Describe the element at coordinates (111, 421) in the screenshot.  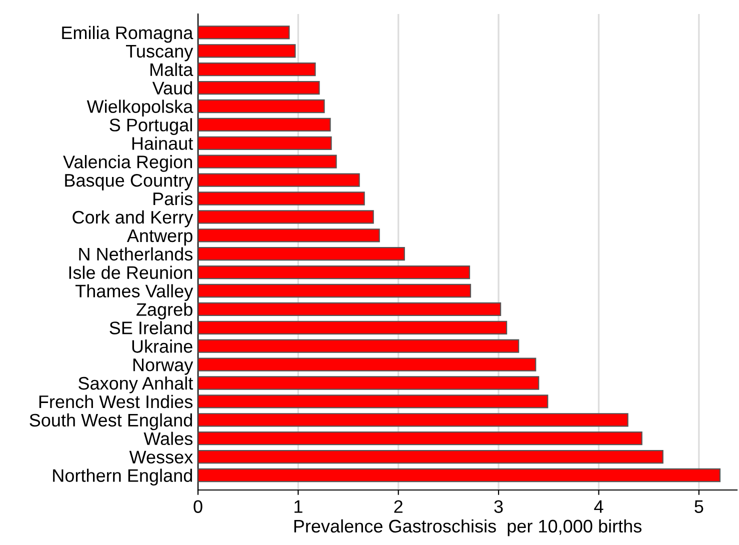
I see `y-tick-label: South West England` at that location.